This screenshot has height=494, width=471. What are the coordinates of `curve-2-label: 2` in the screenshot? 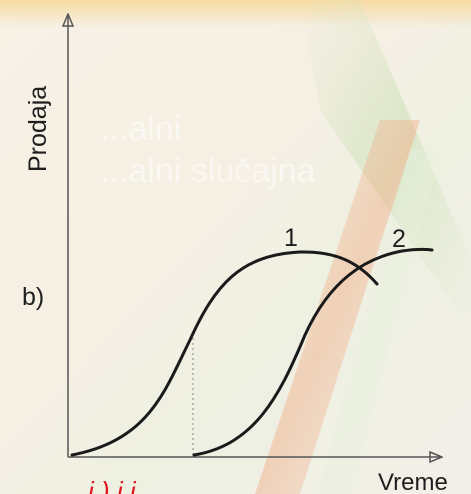 It's located at (399, 239).